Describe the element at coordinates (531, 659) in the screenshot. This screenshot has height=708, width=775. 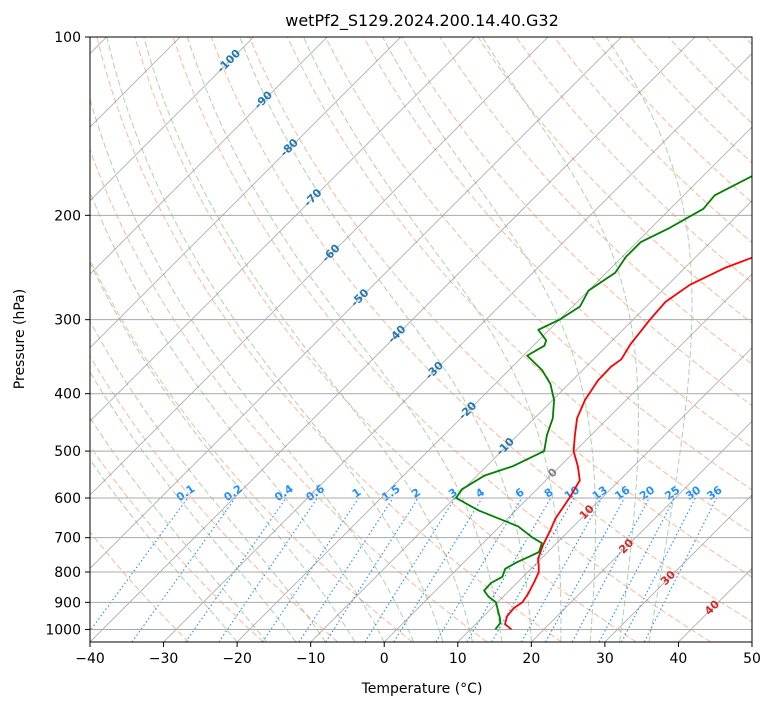
I see `x-tick-label: 20` at that location.